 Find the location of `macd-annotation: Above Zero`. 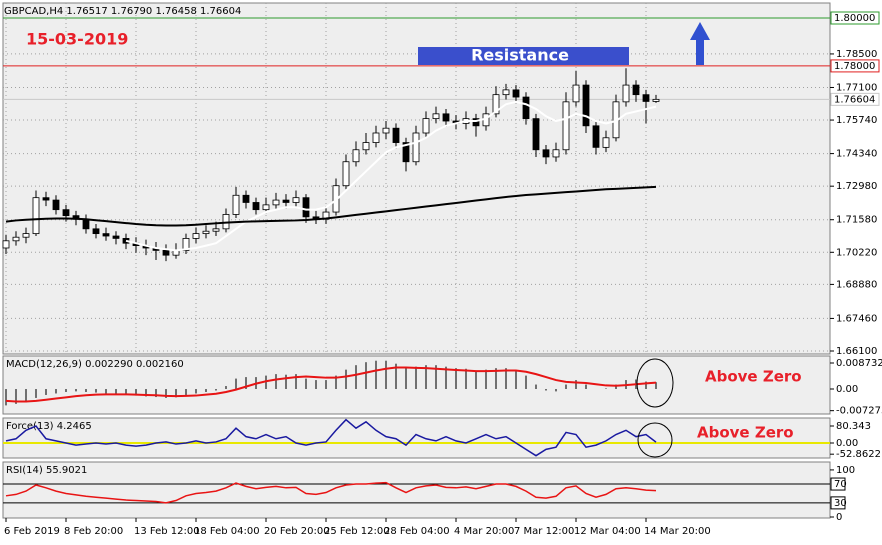

macd-annotation: Above Zero is located at coordinates (753, 377).